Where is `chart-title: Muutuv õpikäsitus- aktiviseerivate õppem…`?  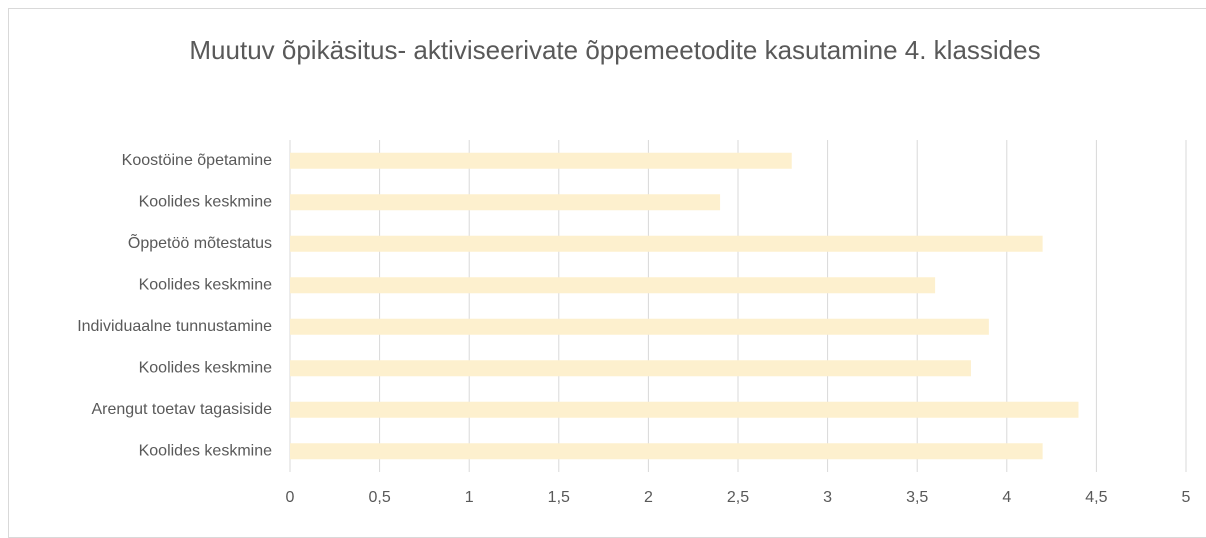
chart-title: Muutuv õpikäsitus- aktiviseerivate õppem… is located at coordinates (615, 50).